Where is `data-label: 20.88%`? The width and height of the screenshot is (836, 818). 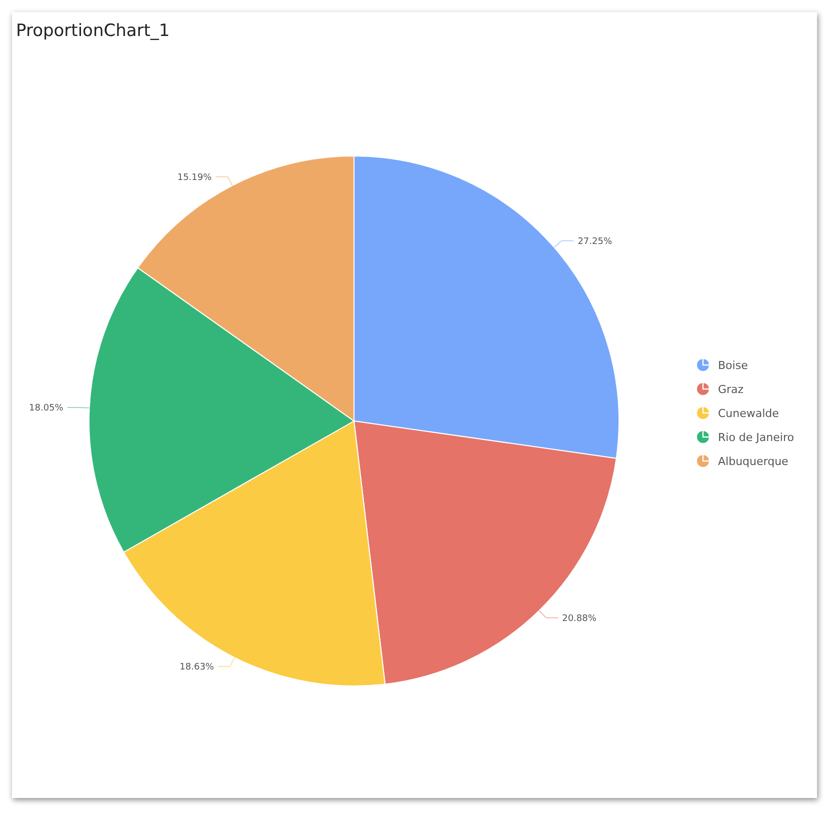 data-label: 20.88% is located at coordinates (579, 619).